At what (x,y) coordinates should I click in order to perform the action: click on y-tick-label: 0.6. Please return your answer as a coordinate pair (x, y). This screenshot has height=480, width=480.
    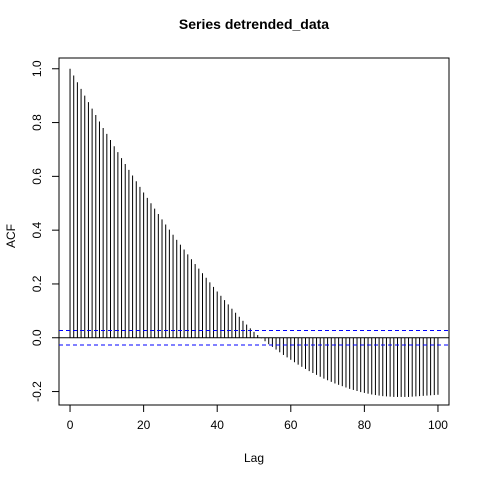
    Looking at the image, I should click on (37, 176).